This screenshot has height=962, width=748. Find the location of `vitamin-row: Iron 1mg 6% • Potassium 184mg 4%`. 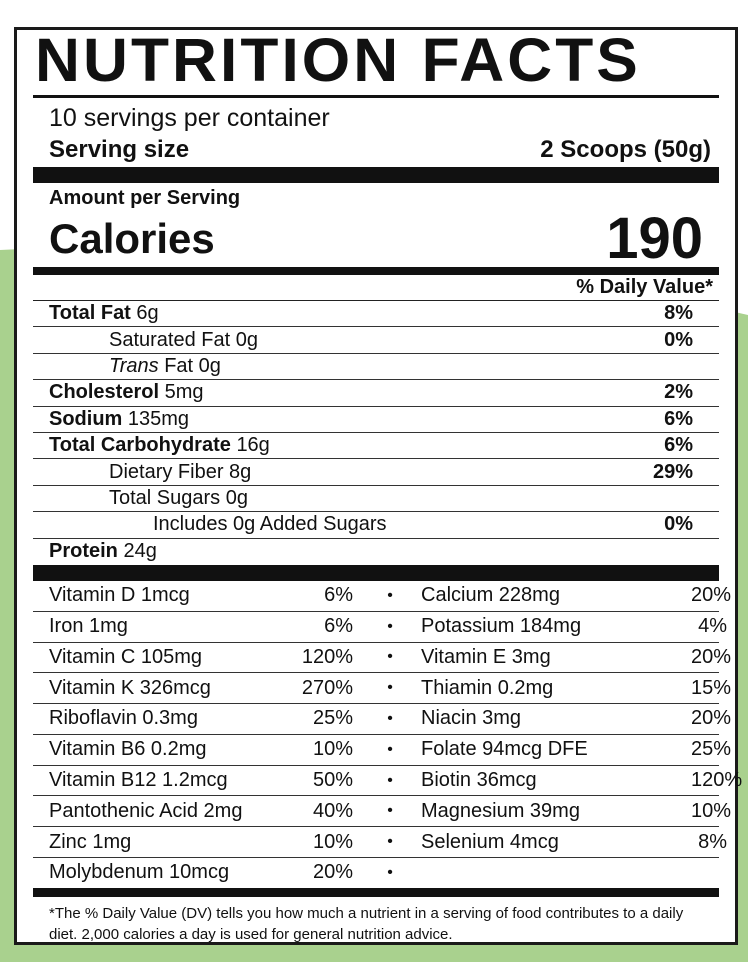

vitamin-row: Iron 1mg 6% • Potassium 184mg 4% is located at coordinates (380, 627).